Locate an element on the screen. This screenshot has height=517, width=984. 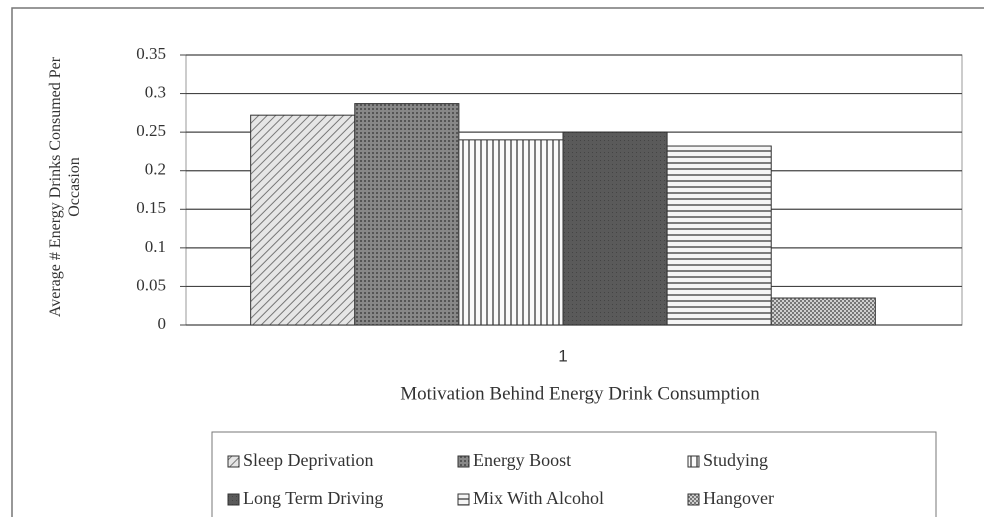
legend is located at coordinates (574, 474).